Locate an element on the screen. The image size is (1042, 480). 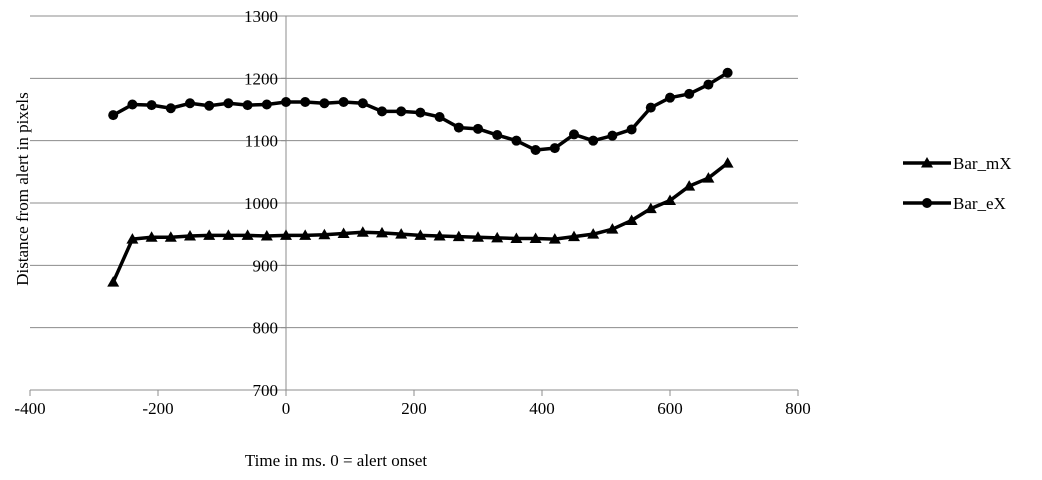
y-tick-label: 800 is located at coordinates (266, 328).